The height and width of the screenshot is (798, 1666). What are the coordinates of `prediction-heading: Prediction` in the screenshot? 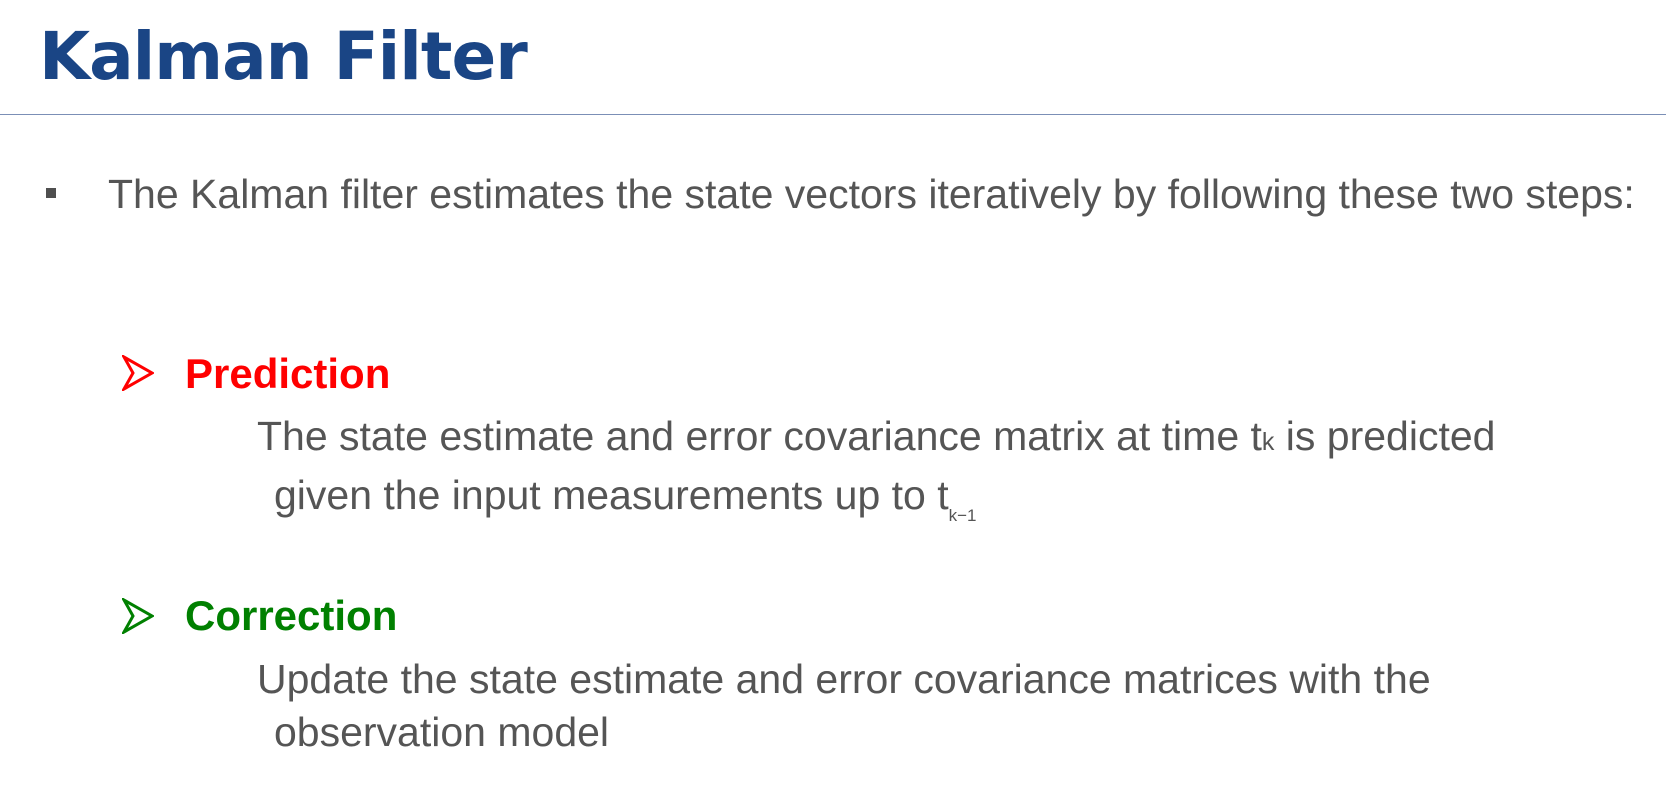 It's located at (288, 373).